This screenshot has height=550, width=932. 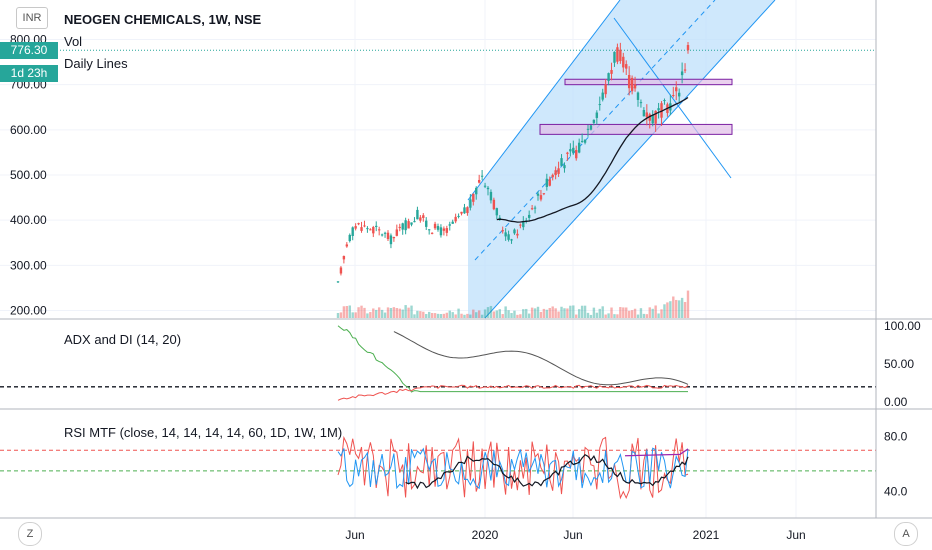 I want to click on daily-lines-legend: Daily Lines, so click(x=96, y=63).